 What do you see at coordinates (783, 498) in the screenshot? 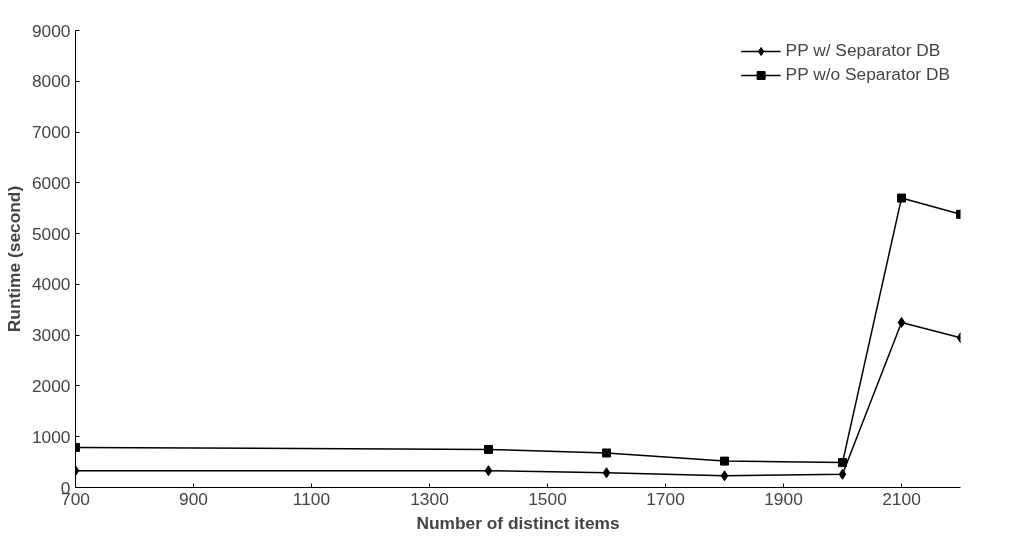
I see `x-tick-label: 1900` at bounding box center [783, 498].